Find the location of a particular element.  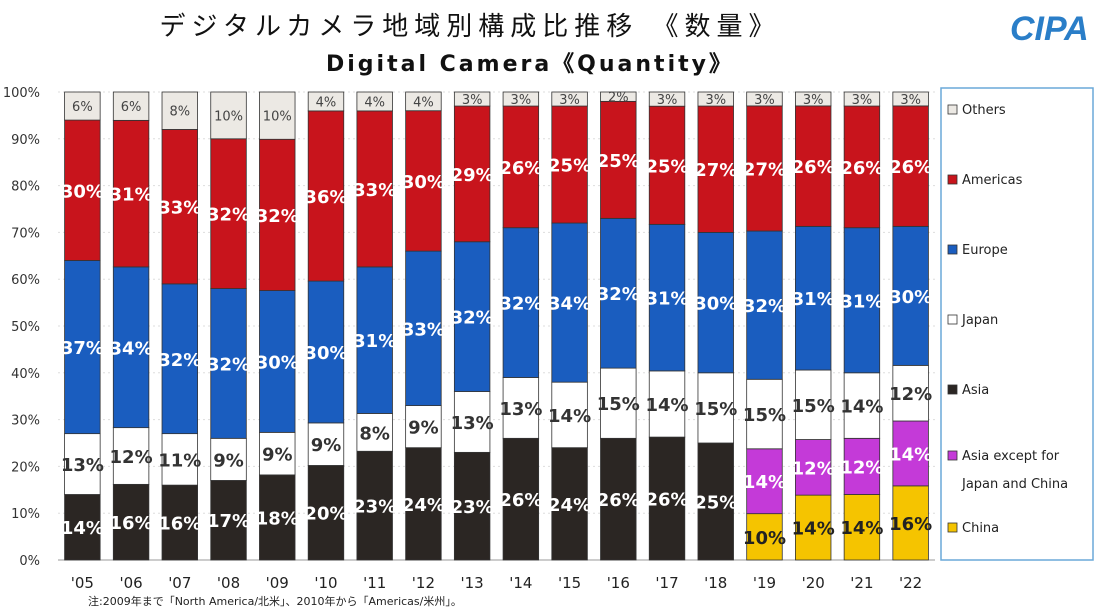

cipa-logo: CIPA is located at coordinates (1049, 29).